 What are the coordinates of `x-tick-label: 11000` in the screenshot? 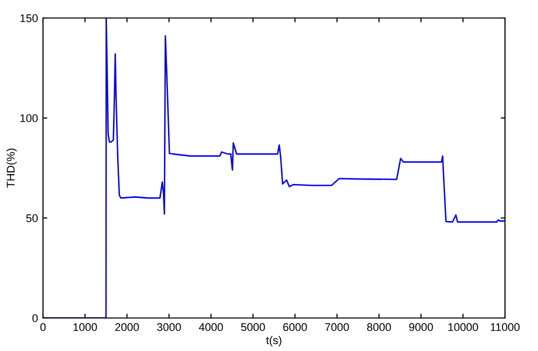 It's located at (505, 327).